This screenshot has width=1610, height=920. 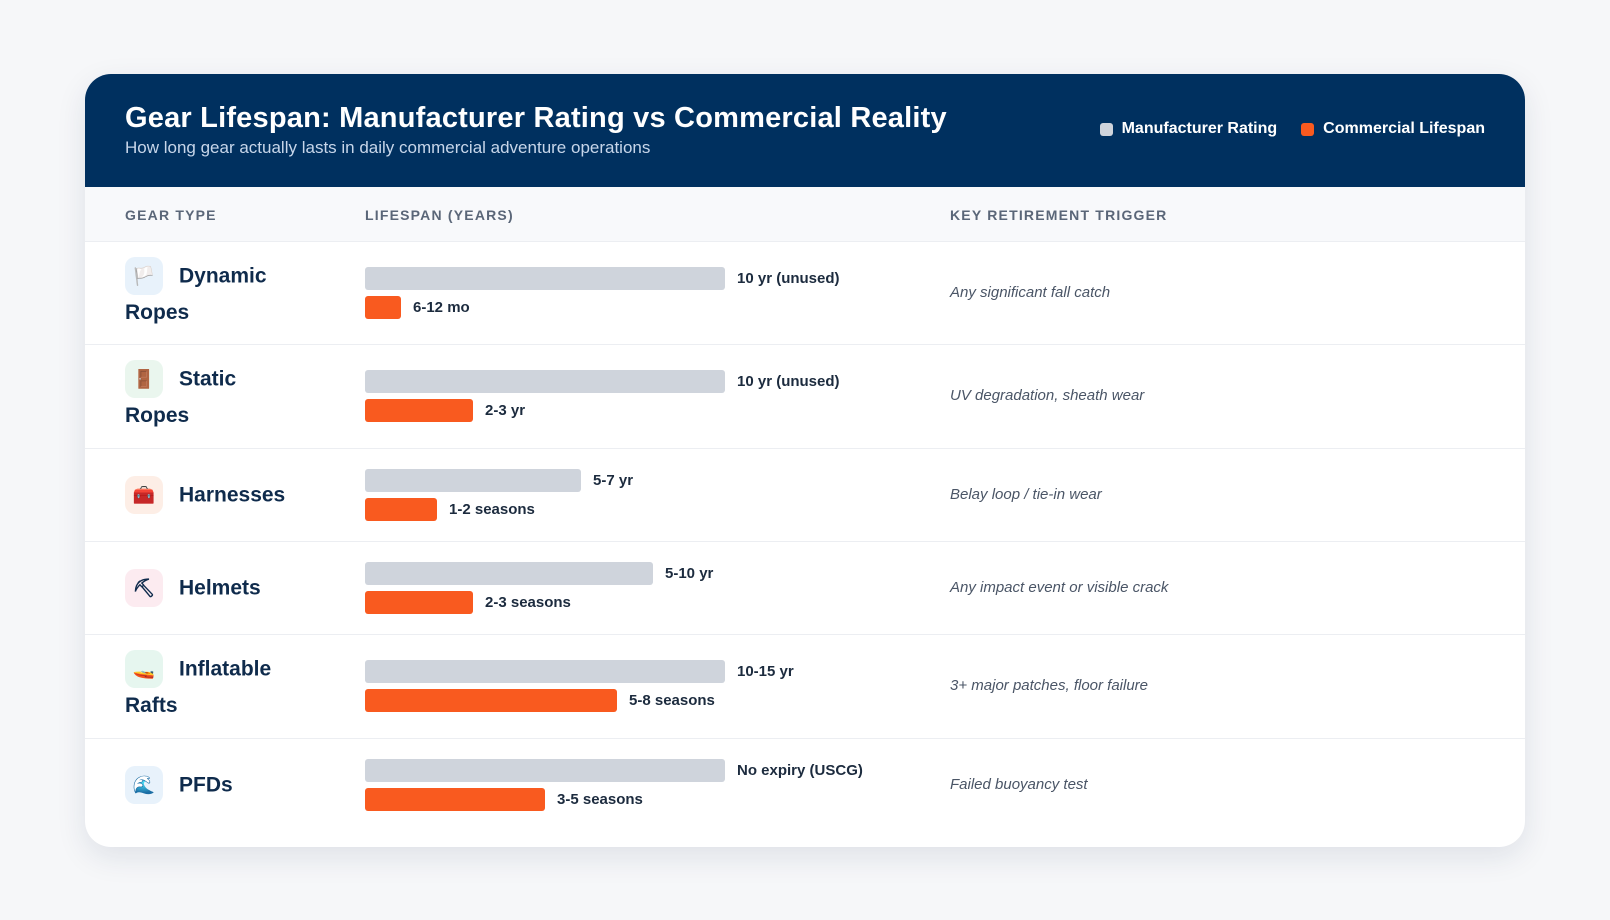 I want to click on door-icon: 🚪, so click(x=144, y=379).